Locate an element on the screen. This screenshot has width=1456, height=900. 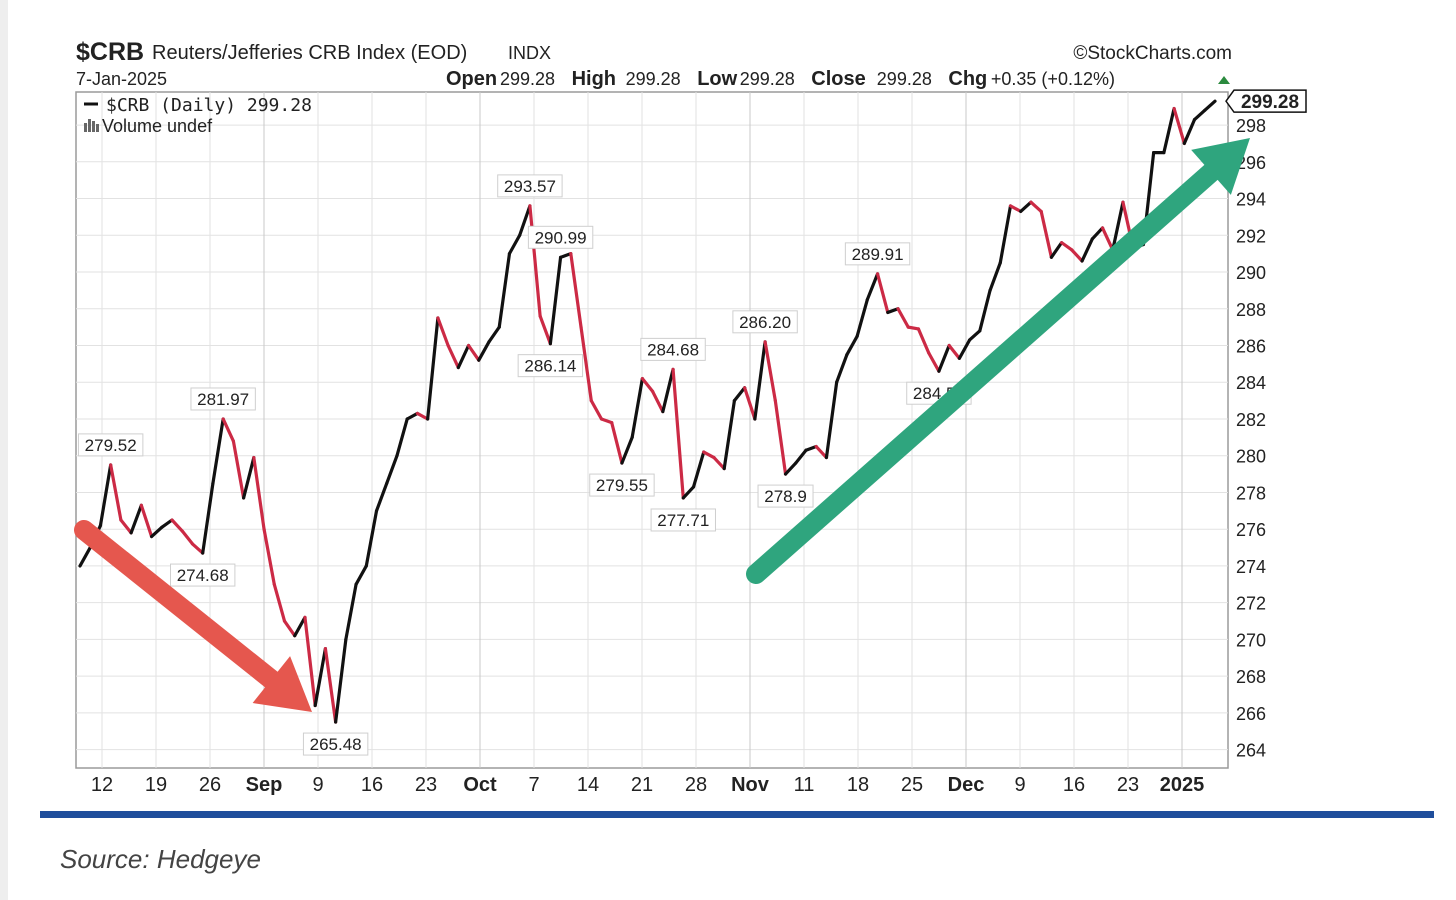
annotation-label: 279.52 is located at coordinates (111, 445).